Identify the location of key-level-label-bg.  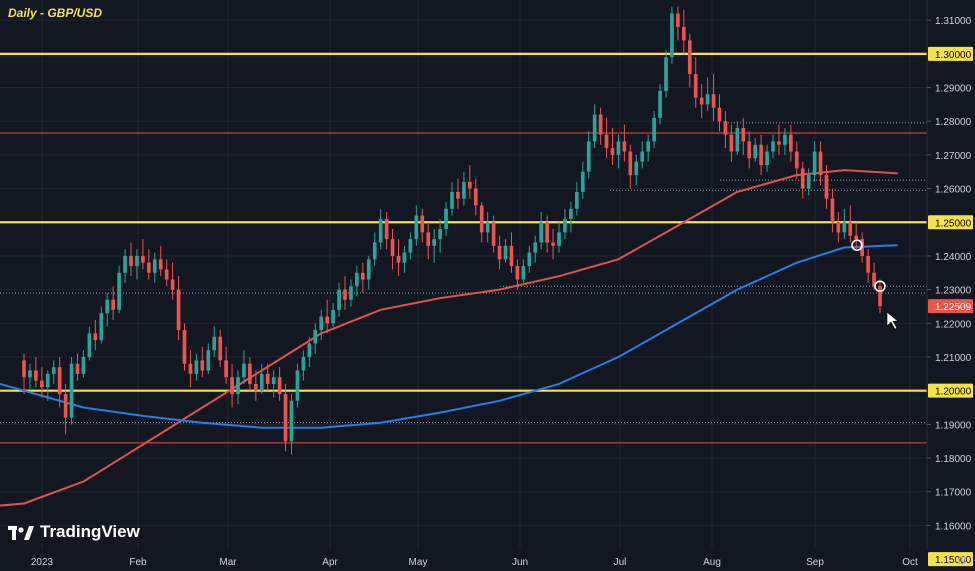
(950, 559).